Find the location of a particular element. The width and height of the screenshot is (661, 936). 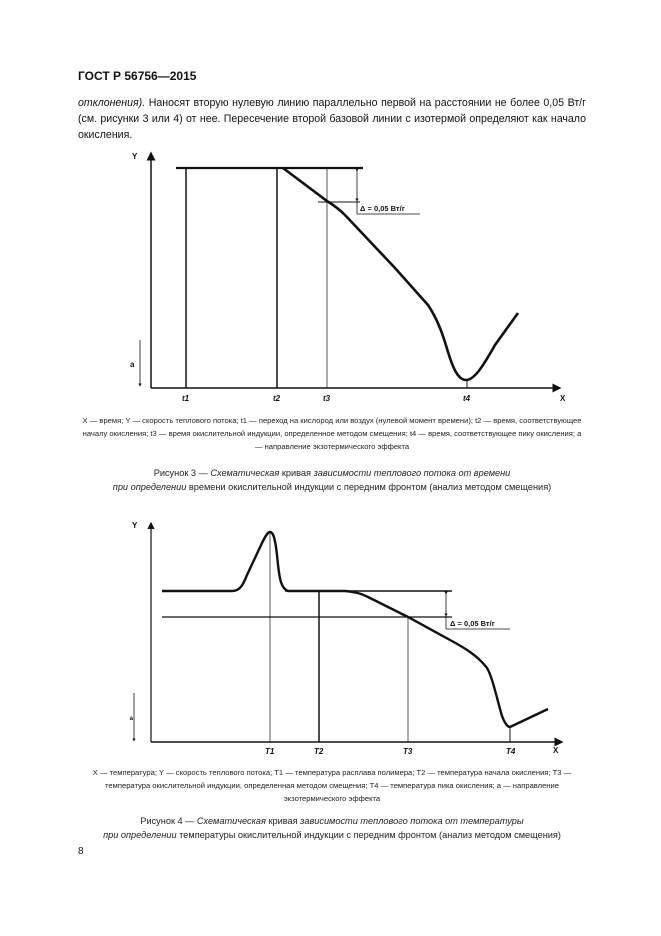

document-header: ГОСТ Р 56756—2015 is located at coordinates (137, 76).